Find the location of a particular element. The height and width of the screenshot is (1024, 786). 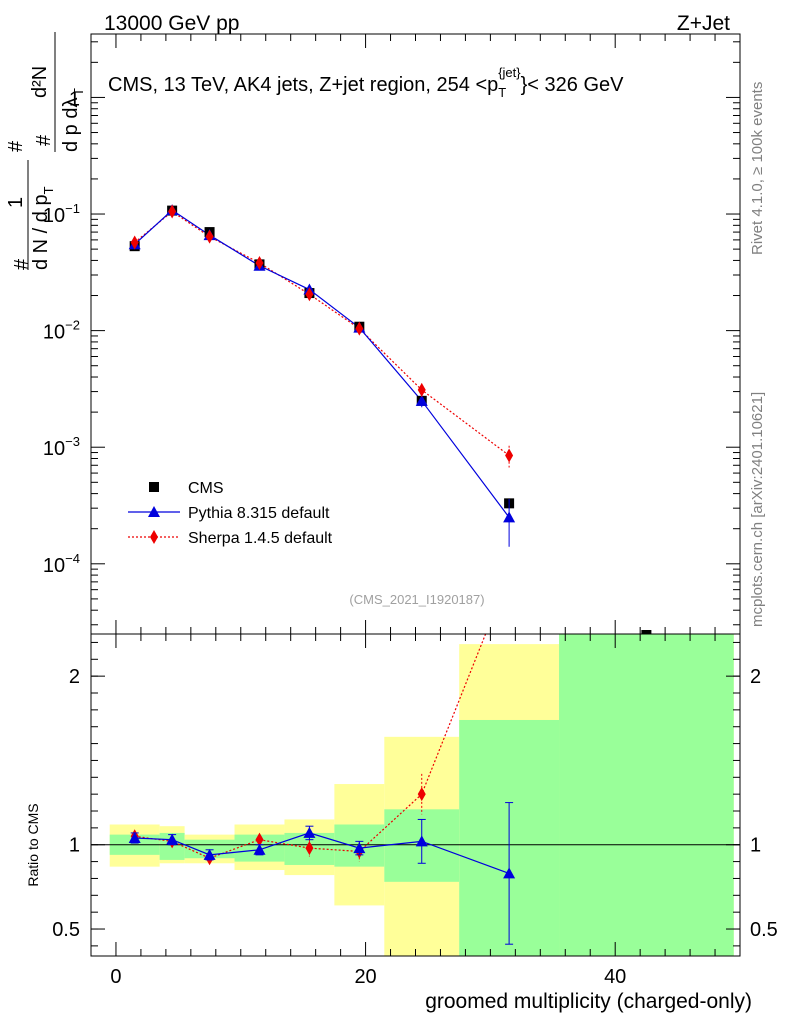

sherpa-ratio-line is located at coordinates (310, 746).